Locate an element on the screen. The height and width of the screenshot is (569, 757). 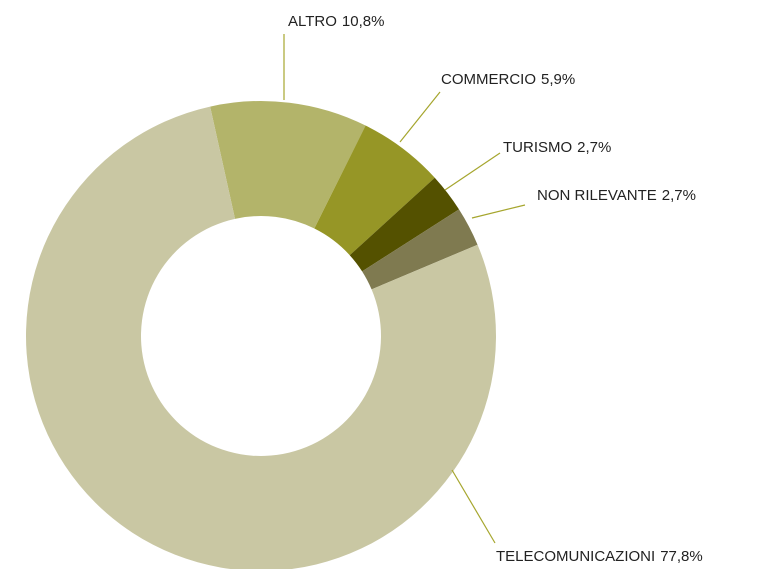
slice-name: ALTRO is located at coordinates (312, 21).